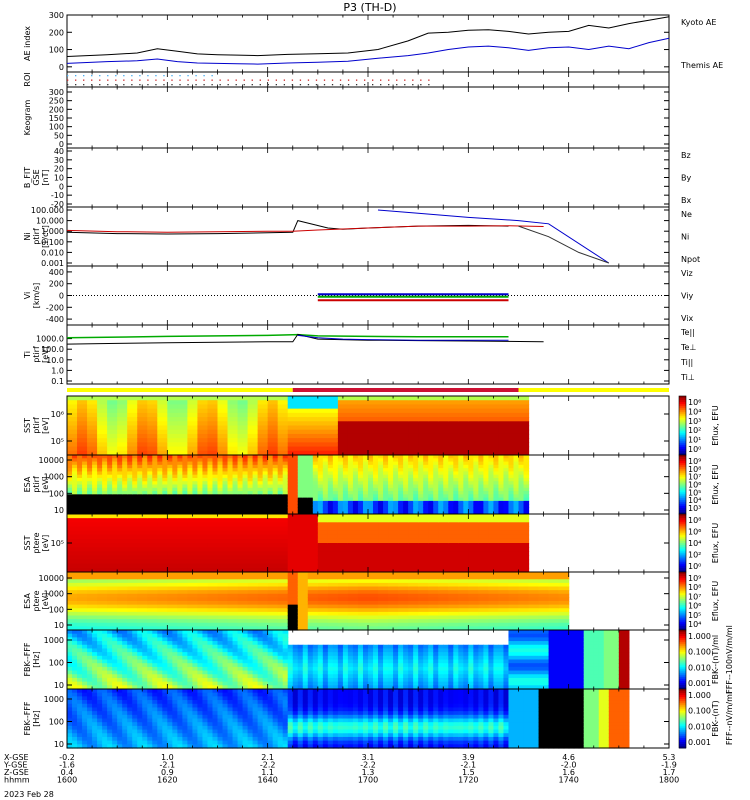 The image size is (750, 800). I want to click on panel-frame-ti, so click(368, 354).